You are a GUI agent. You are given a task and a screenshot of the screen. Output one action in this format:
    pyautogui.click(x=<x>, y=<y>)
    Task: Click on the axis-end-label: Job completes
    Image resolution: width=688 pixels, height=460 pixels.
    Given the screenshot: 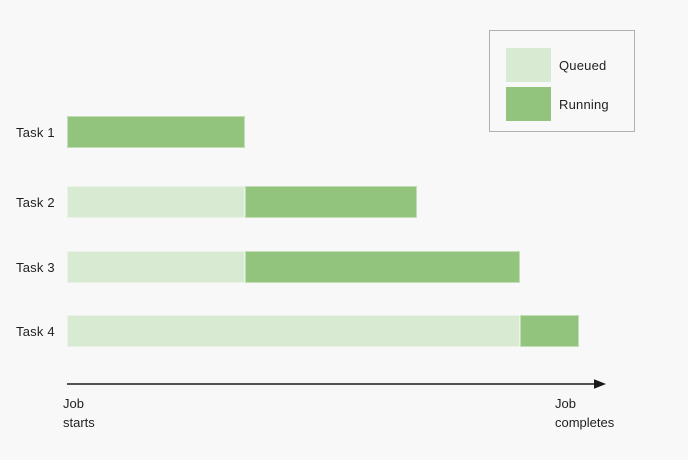 What is the action you would take?
    pyautogui.click(x=585, y=413)
    